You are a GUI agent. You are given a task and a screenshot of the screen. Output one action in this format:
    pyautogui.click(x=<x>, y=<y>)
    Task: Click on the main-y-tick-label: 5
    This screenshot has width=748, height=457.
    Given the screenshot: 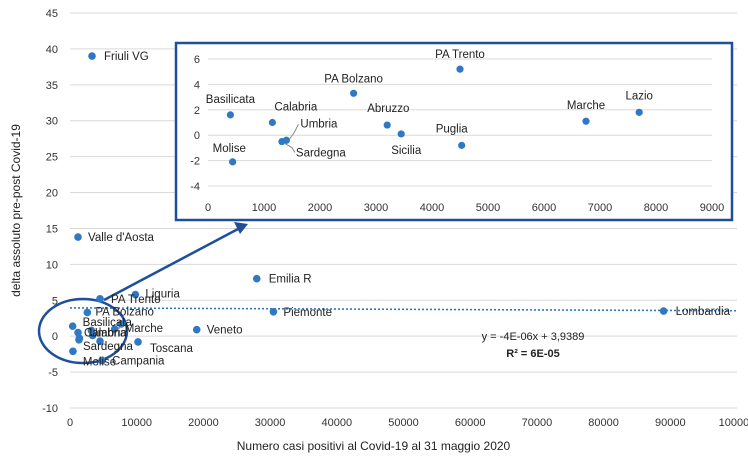 What is the action you would take?
    pyautogui.click(x=55, y=301)
    